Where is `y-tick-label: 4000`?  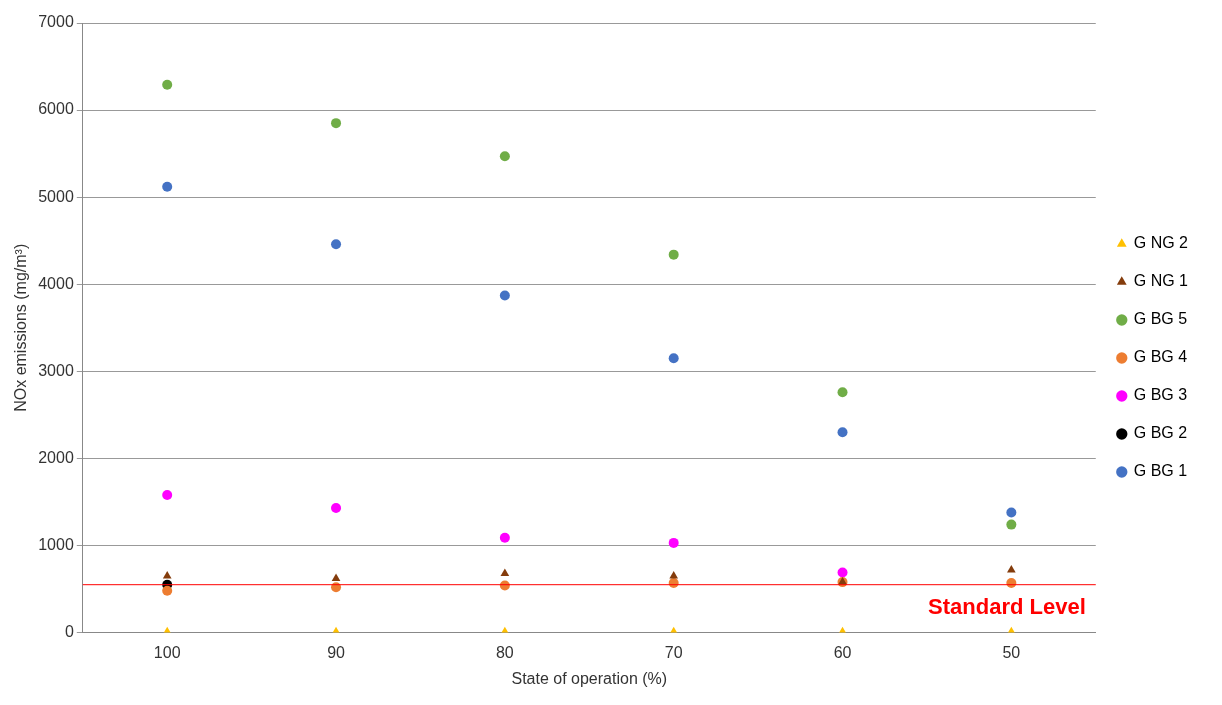
y-tick-label: 4000 is located at coordinates (56, 283).